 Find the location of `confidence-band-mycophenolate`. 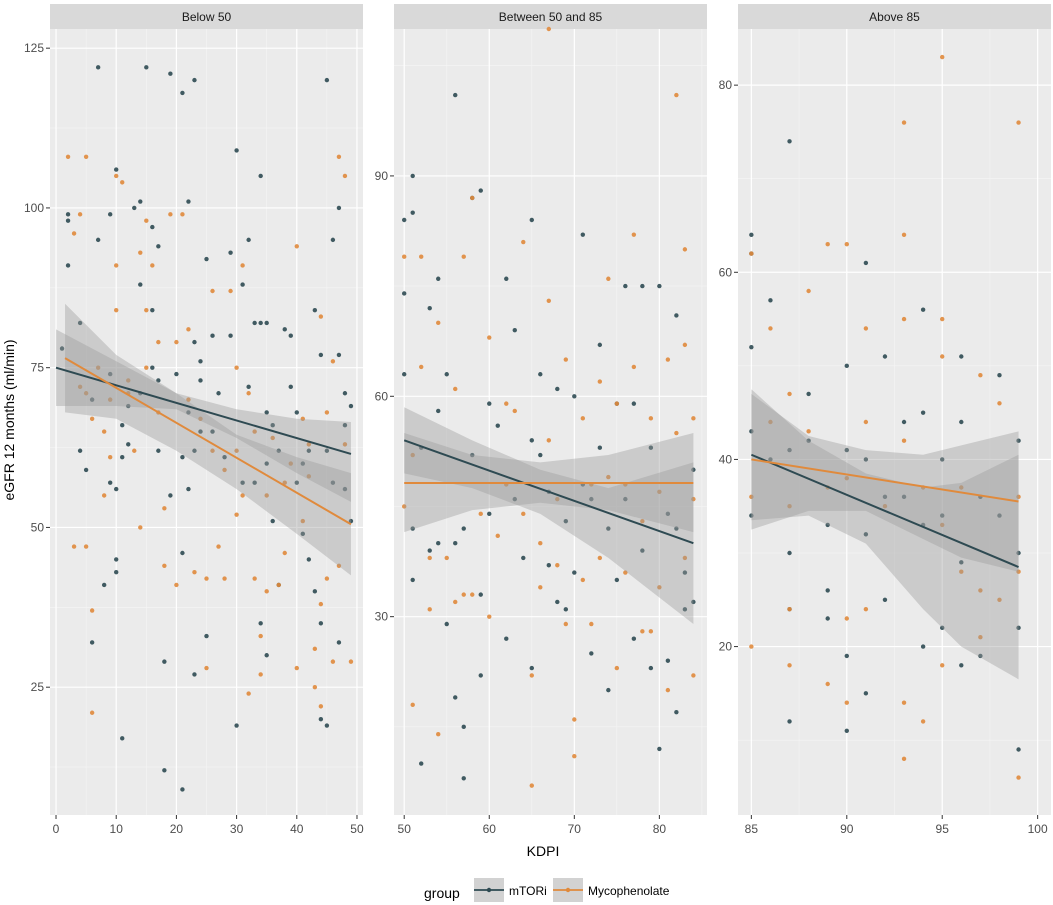

confidence-band-mycophenolate is located at coordinates (885, 482).